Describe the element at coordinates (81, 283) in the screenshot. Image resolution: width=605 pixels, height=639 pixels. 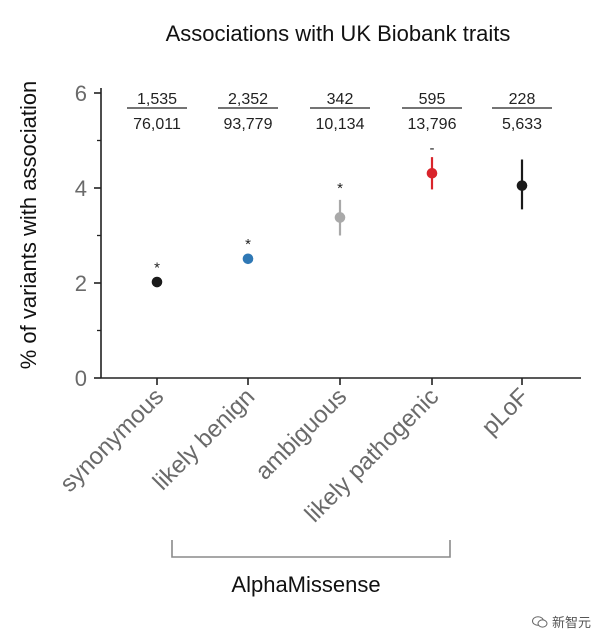
I see `y-tick-label-2: 2` at that location.